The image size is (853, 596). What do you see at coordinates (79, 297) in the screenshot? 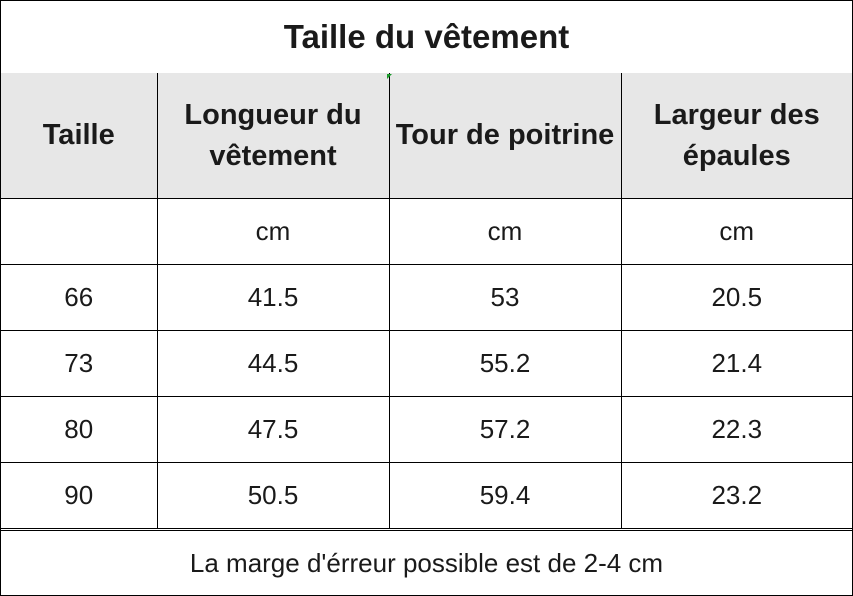
I see `size-cell: 66` at bounding box center [79, 297].